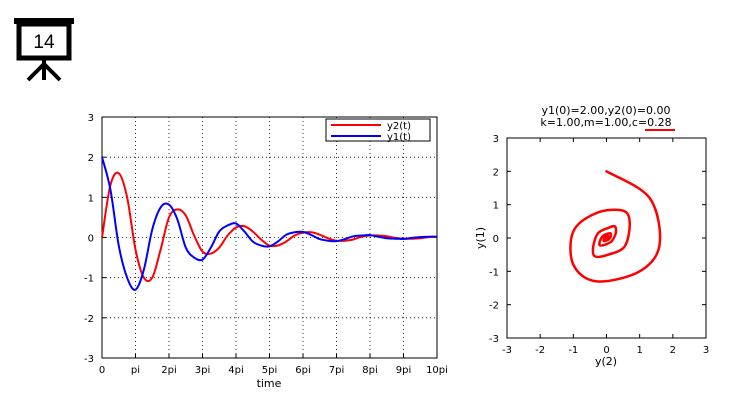  I want to click on series-line-y1t, so click(269, 223).